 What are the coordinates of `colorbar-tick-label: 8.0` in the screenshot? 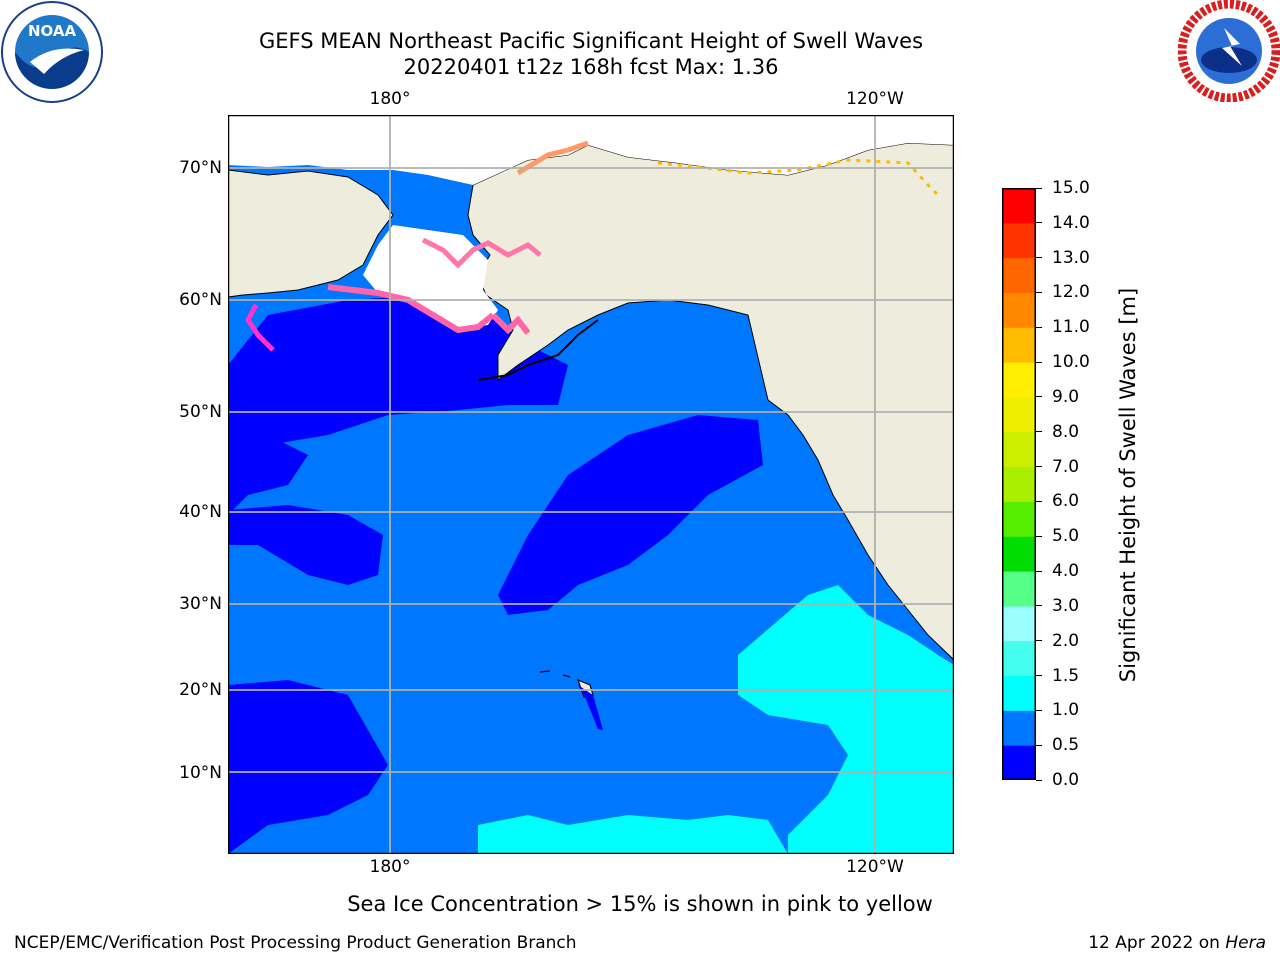 It's located at (1066, 431).